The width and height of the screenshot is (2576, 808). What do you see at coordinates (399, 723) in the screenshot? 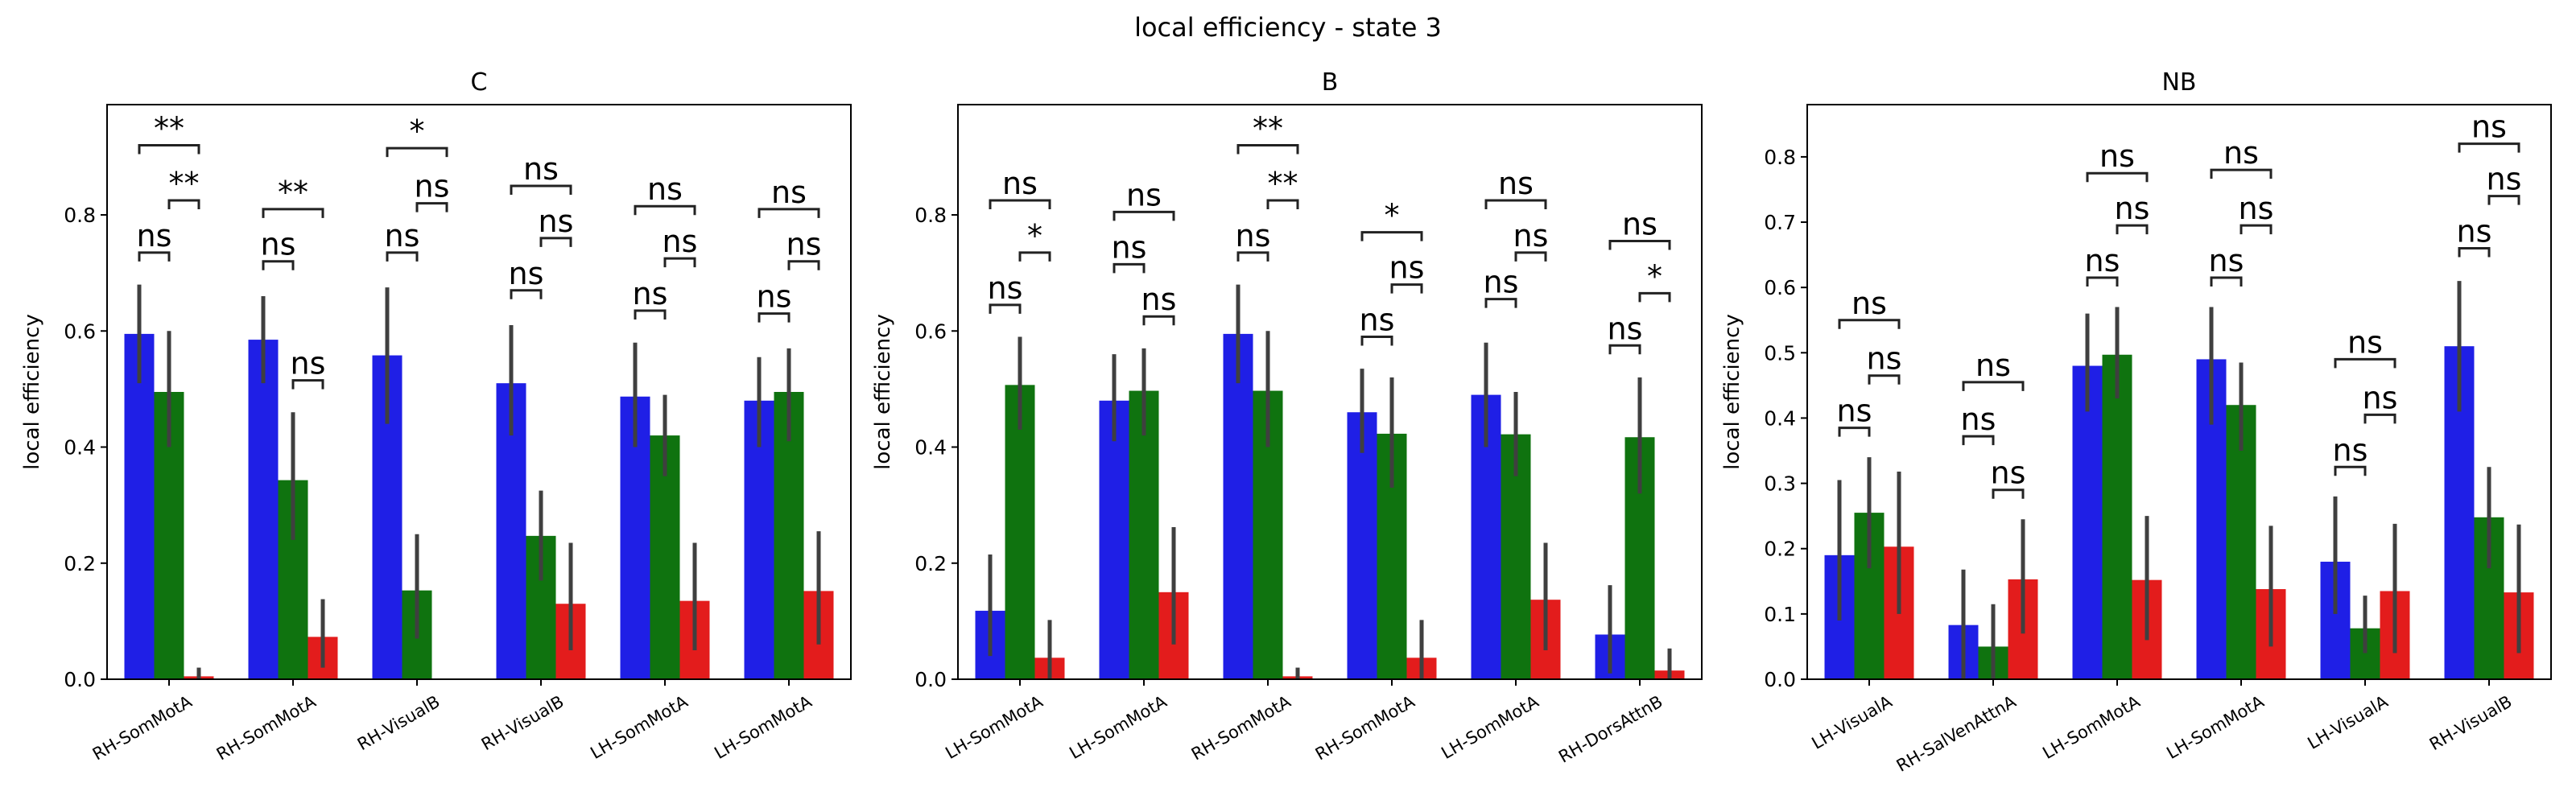
I see `x-tick-label: RH-VisualB` at bounding box center [399, 723].